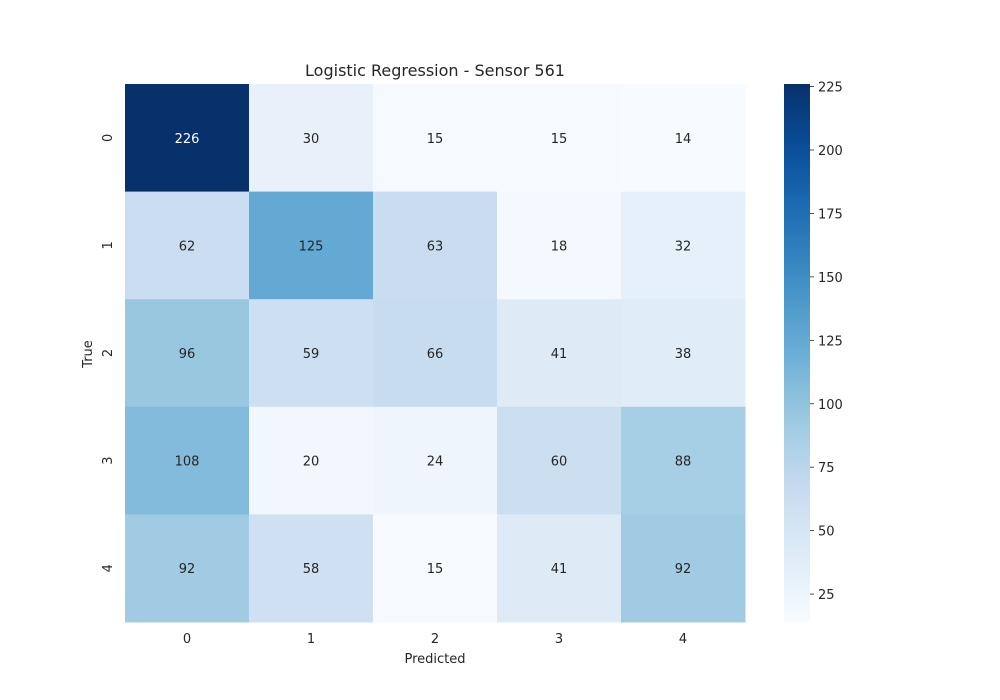 This screenshot has height=700, width=1000. I want to click on y-tick-label: 3, so click(108, 460).